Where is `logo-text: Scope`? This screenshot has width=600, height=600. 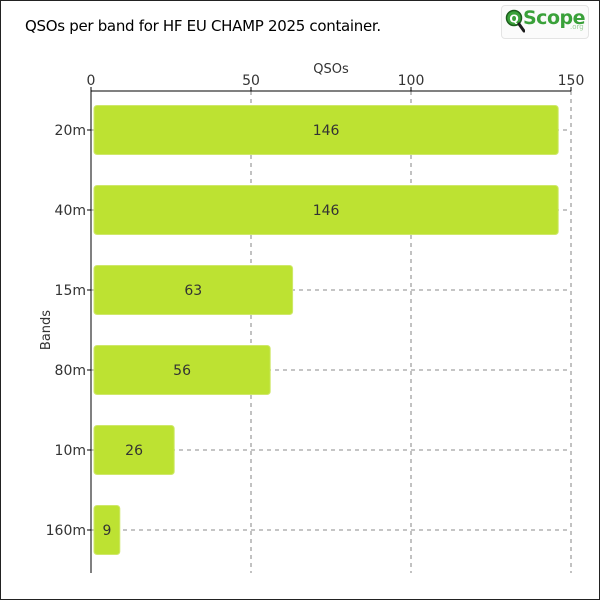
logo-text: Scope is located at coordinates (554, 18).